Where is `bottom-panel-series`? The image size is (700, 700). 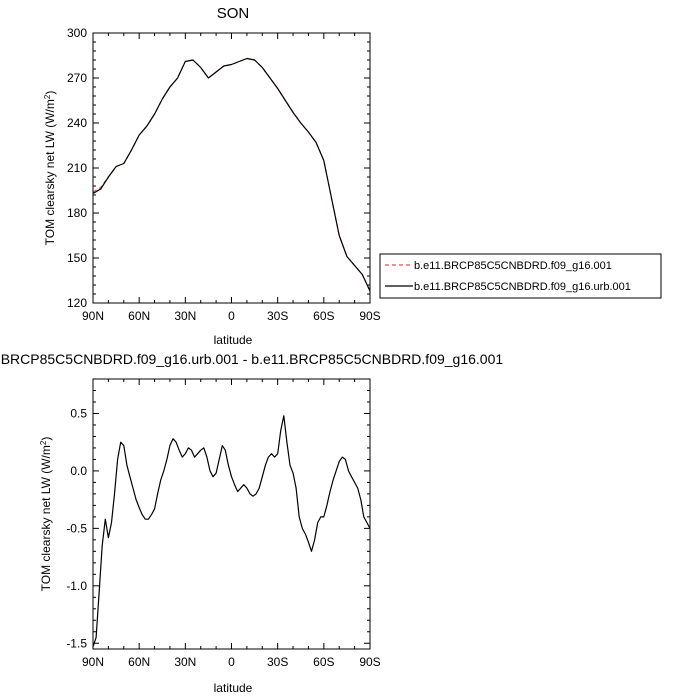
bottom-panel-series is located at coordinates (231, 531).